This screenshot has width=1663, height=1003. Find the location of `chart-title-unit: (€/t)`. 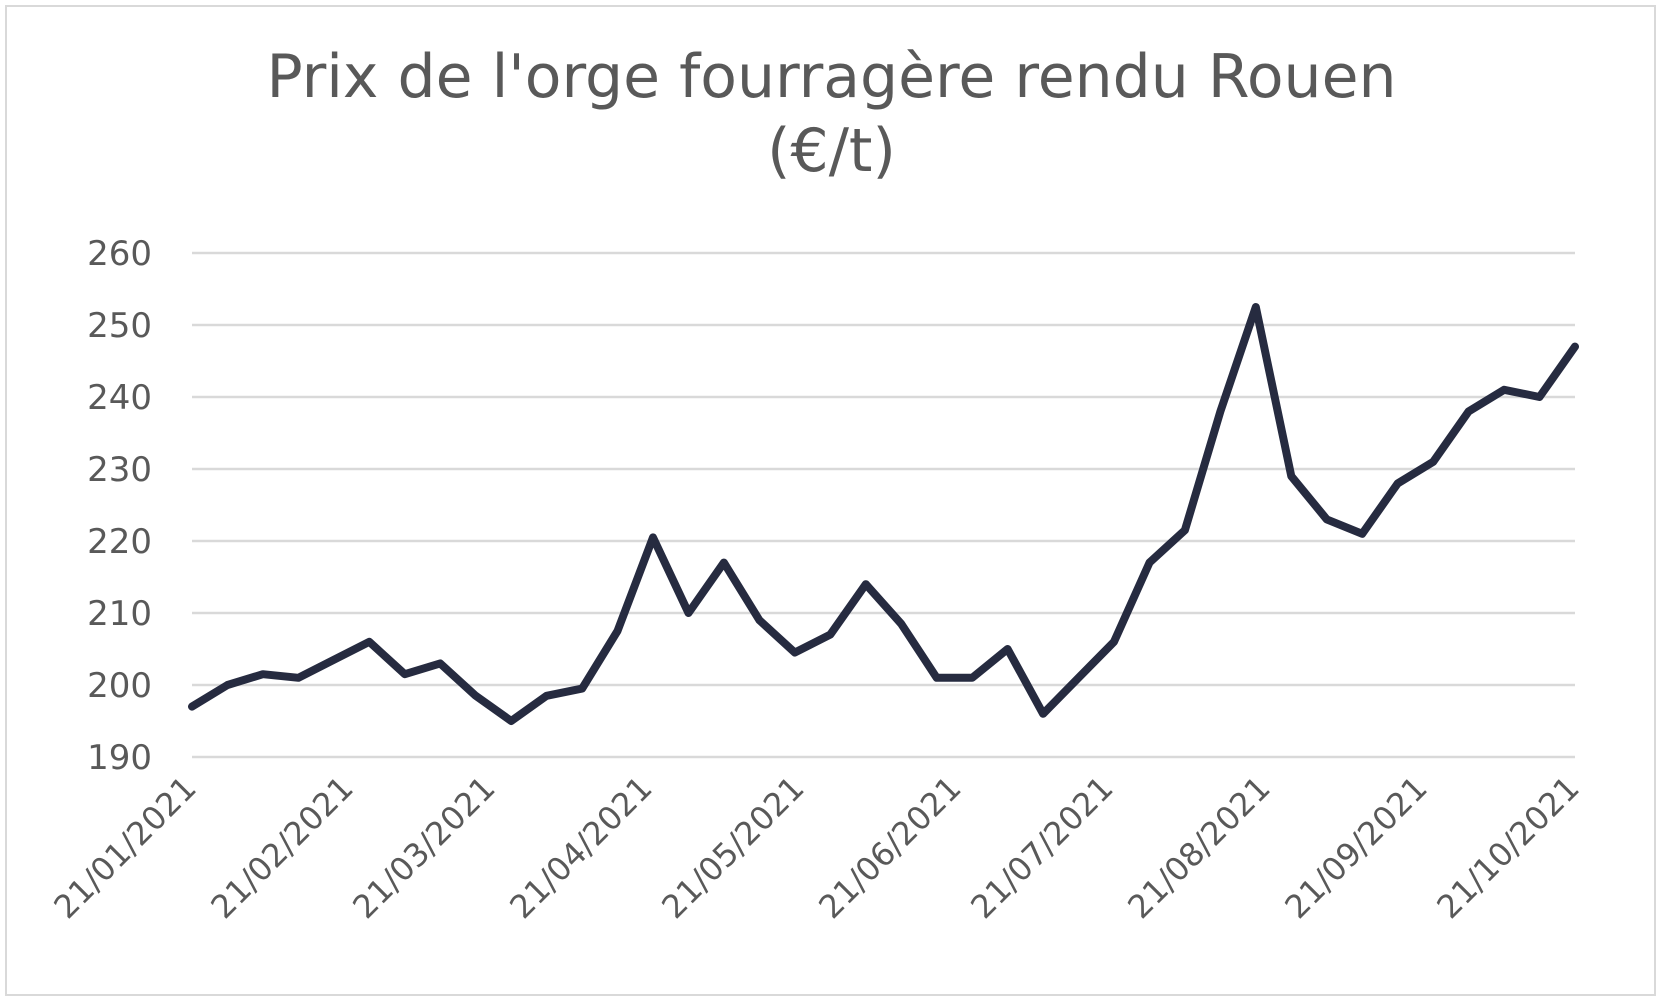

chart-title-unit: (€/t) is located at coordinates (831, 151).